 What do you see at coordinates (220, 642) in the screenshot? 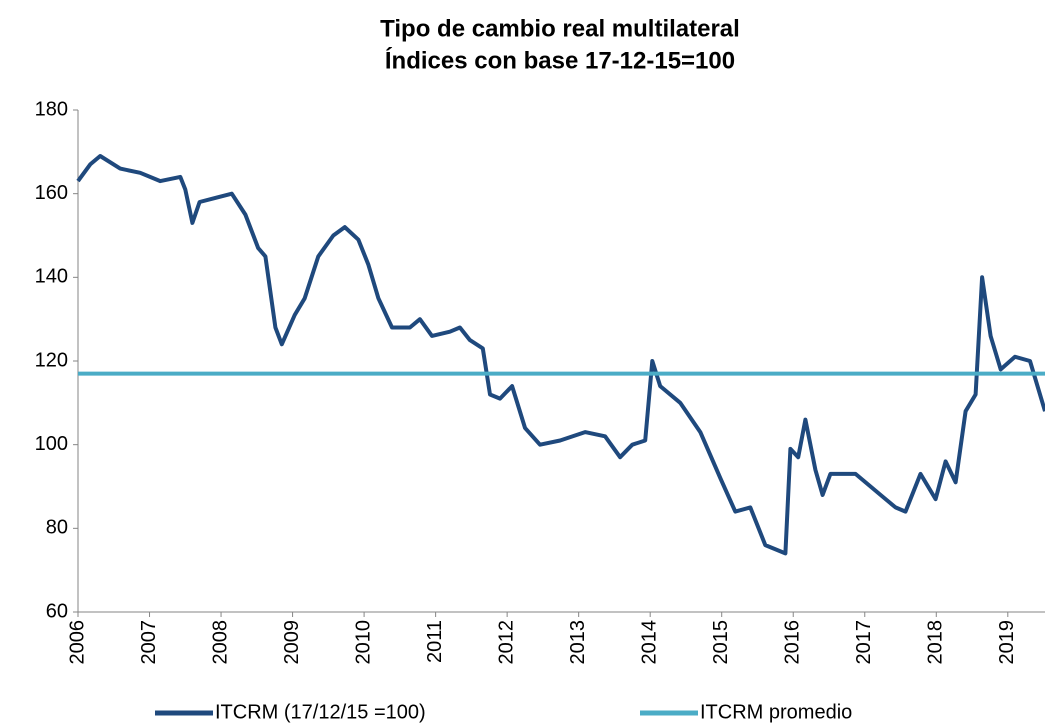
I see `x-tick-label: 2008` at bounding box center [220, 642].